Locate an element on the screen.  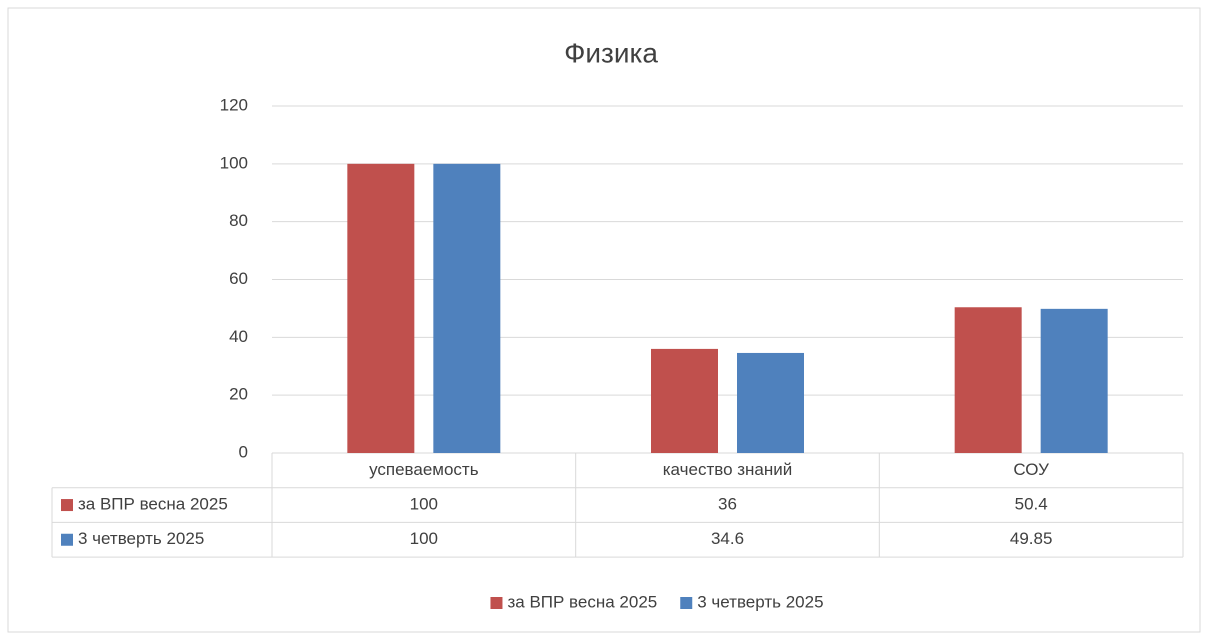
table-row-label: за ВПР весна 2025 is located at coordinates (153, 504).